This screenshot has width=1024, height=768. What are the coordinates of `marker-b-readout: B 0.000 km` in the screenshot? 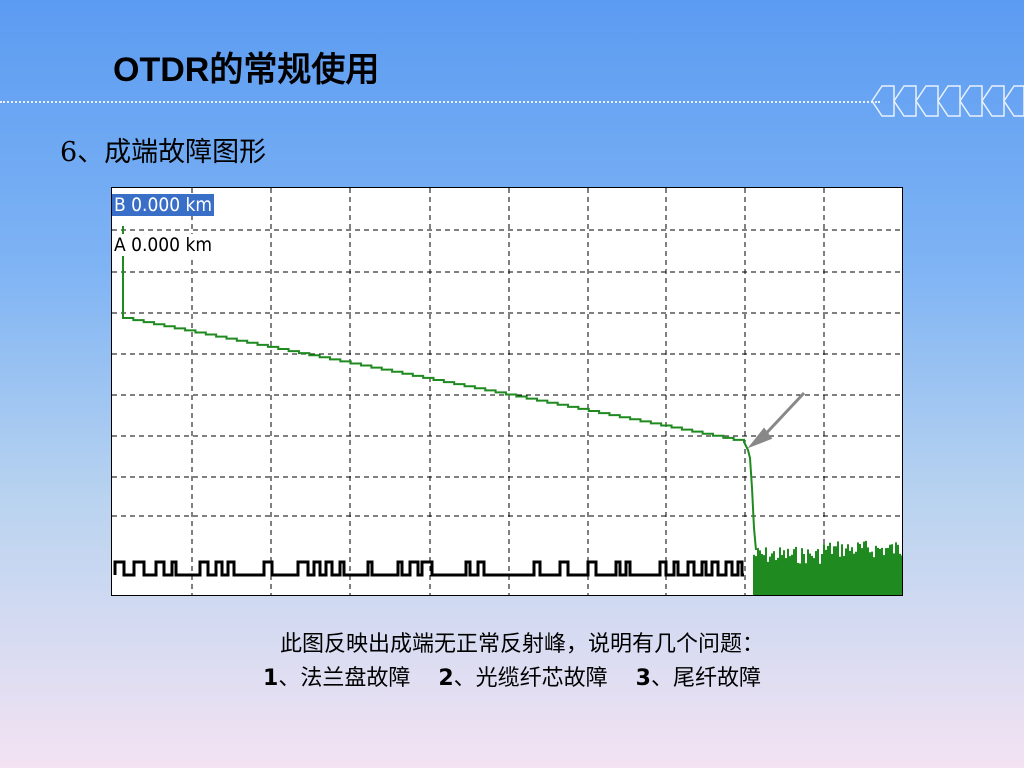 It's located at (163, 205).